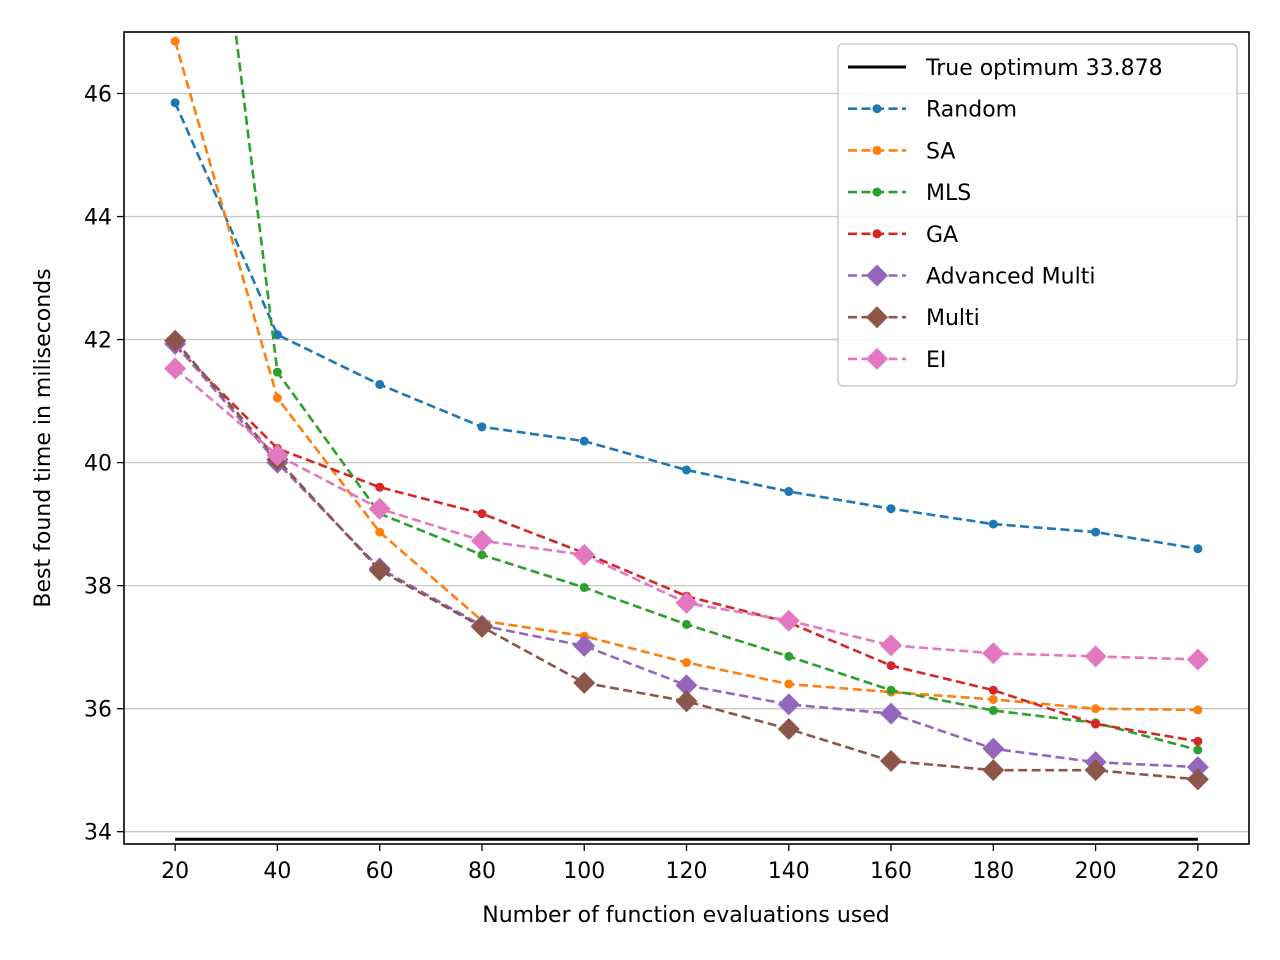 The height and width of the screenshot is (960, 1280). What do you see at coordinates (98, 833) in the screenshot?
I see `y-tick-label: 34` at bounding box center [98, 833].